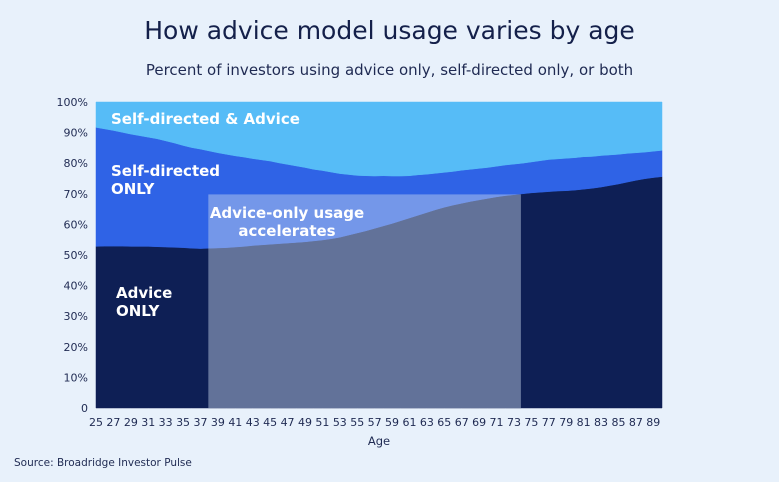 This screenshot has height=482, width=779. I want to click on label-advice-only: Advice ONLY, so click(144, 302).